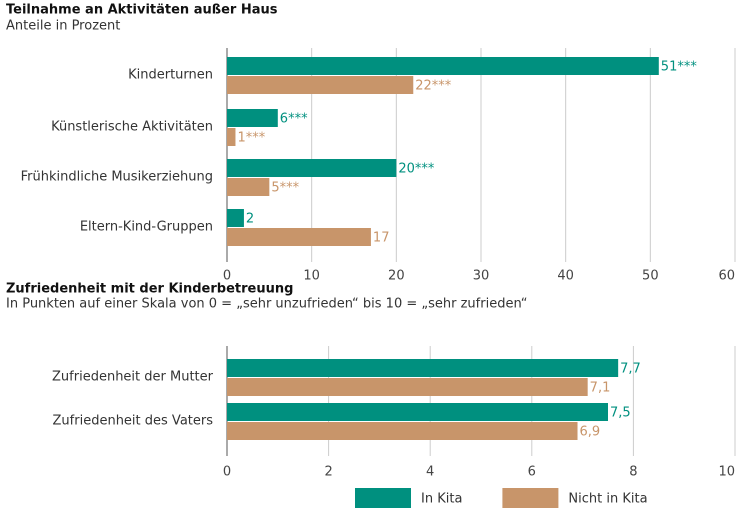 This screenshot has height=510, width=742. What do you see at coordinates (430, 472) in the screenshot?
I see `x-tick-label: 4` at bounding box center [430, 472].